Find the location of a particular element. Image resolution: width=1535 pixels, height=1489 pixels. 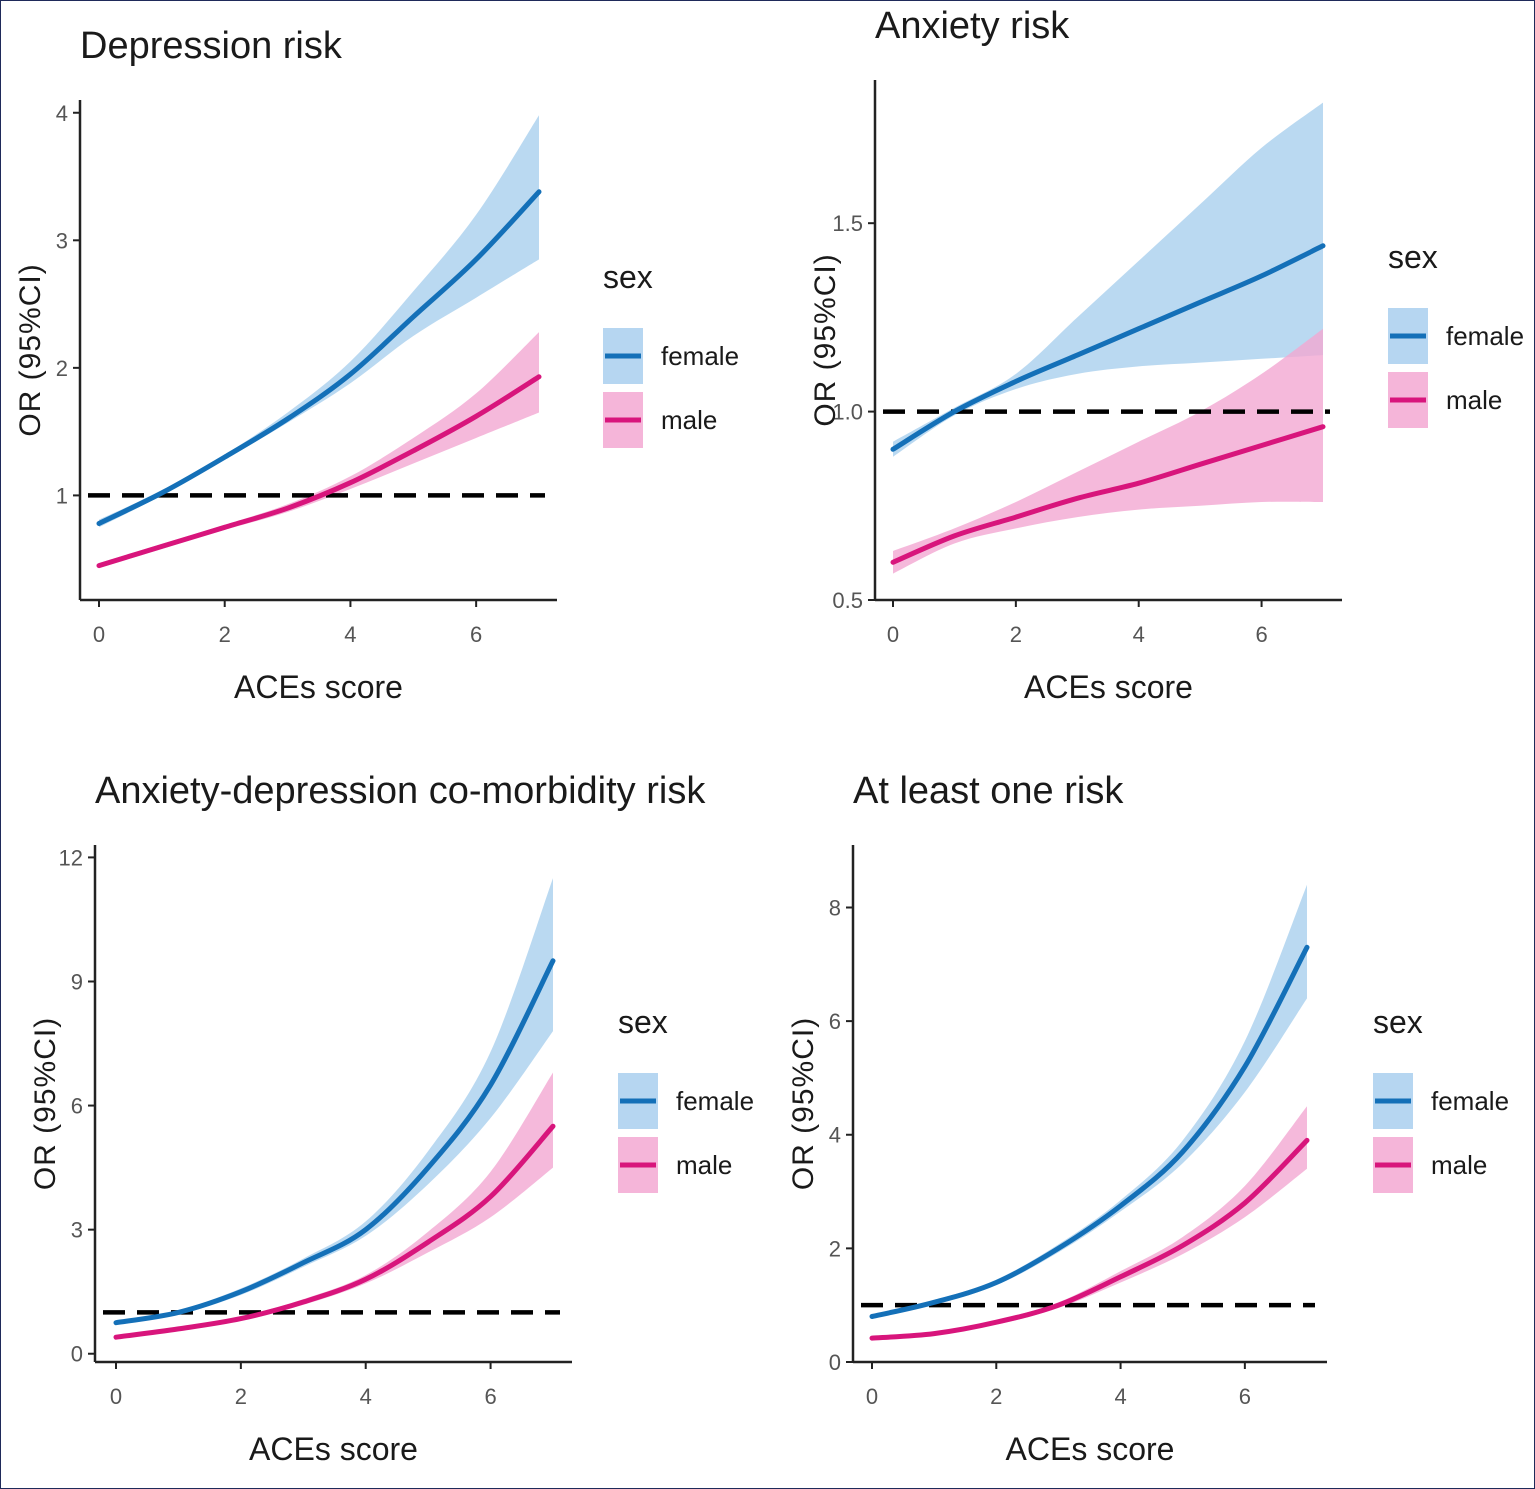

y-tick-label: 1 is located at coordinates (62, 495).